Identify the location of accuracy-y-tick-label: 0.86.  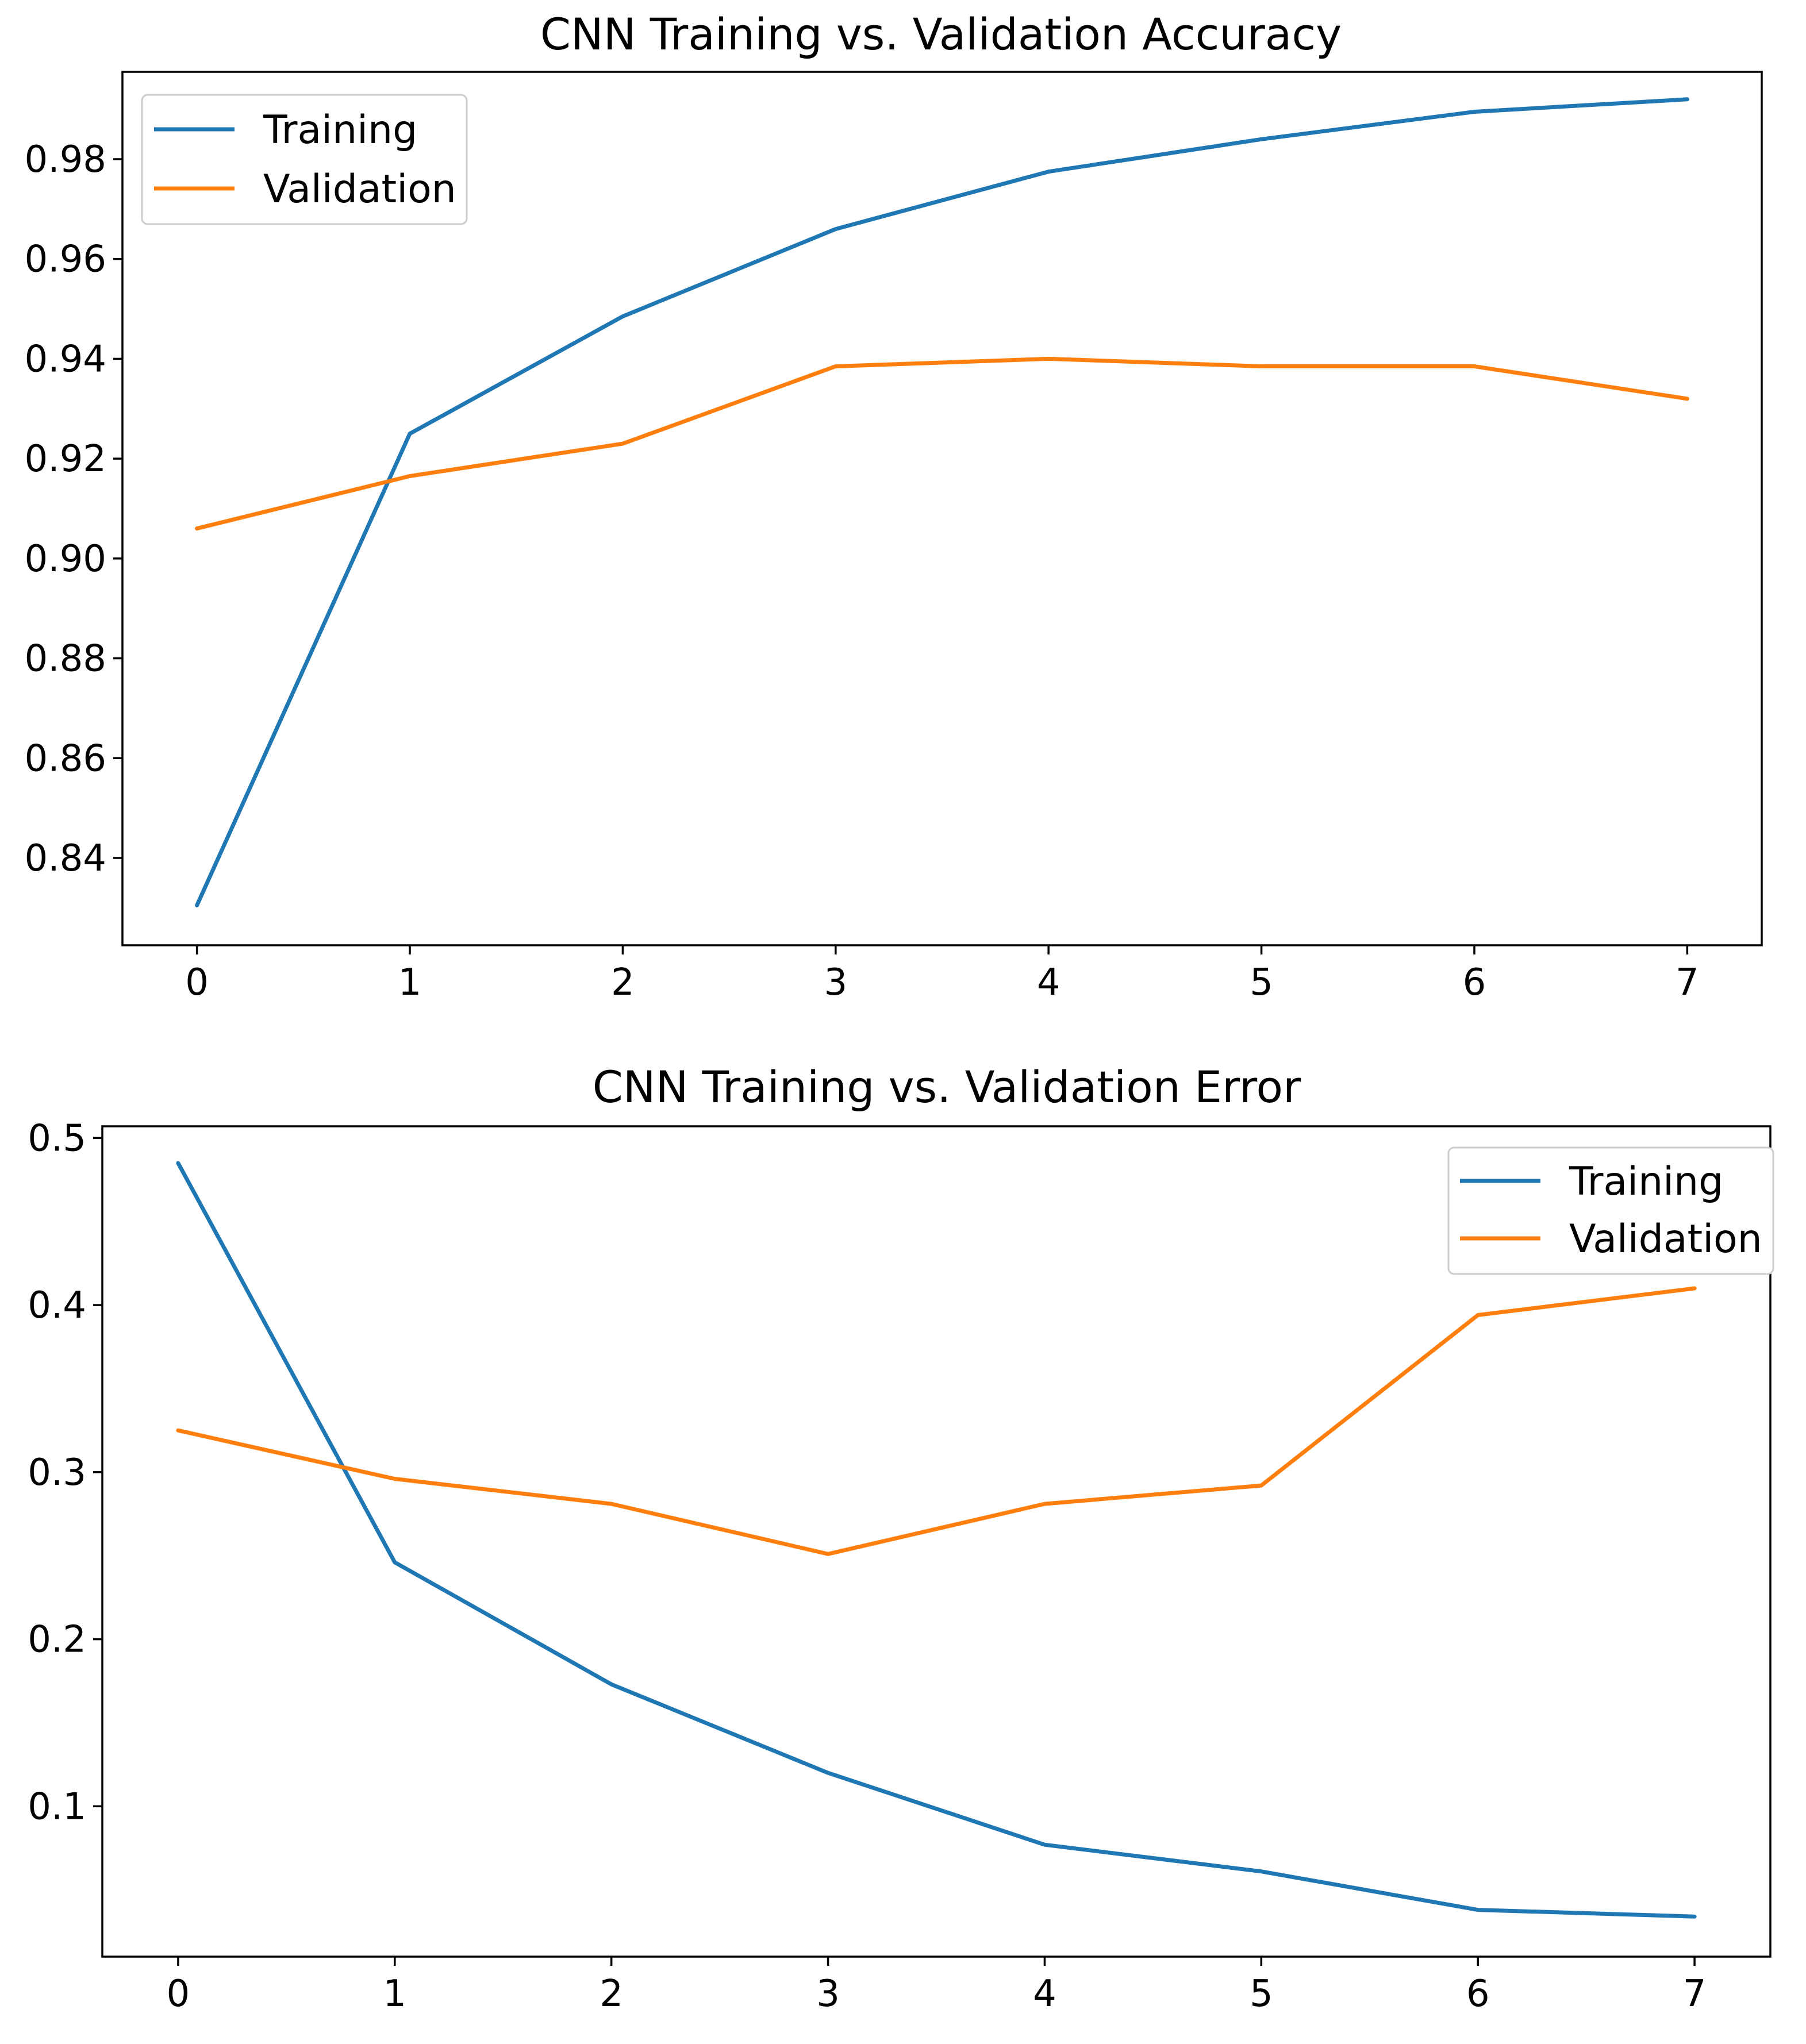
(66, 758).